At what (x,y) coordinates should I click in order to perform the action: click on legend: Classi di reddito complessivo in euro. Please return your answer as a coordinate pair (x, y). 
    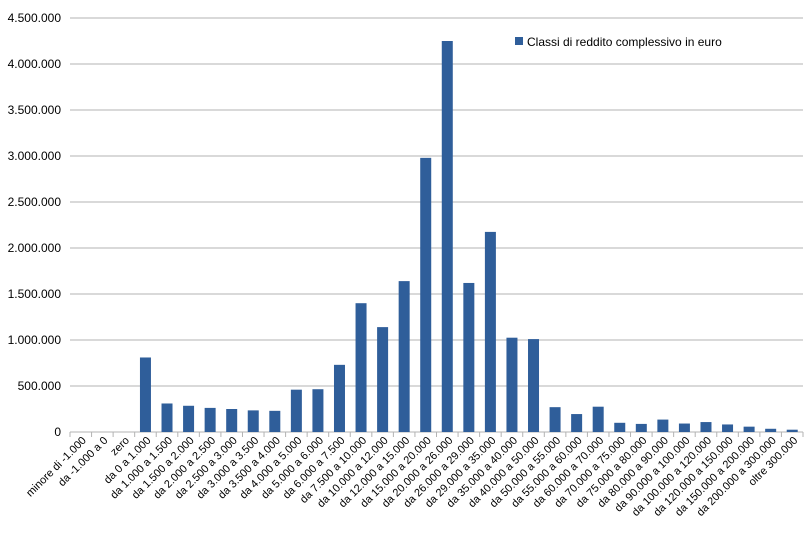
    Looking at the image, I should click on (618, 42).